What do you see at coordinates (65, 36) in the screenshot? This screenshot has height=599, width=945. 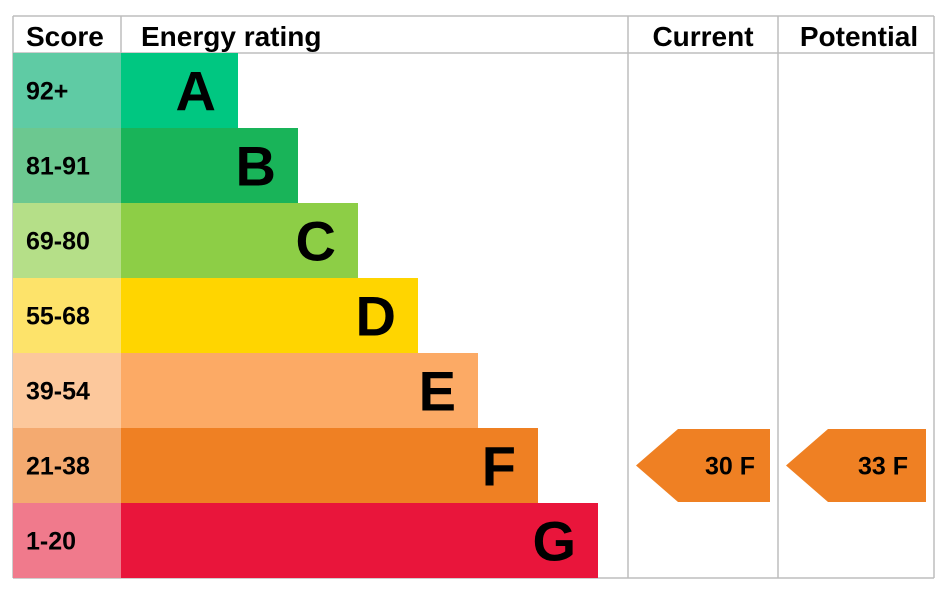 I see `score-header: Score` at bounding box center [65, 36].